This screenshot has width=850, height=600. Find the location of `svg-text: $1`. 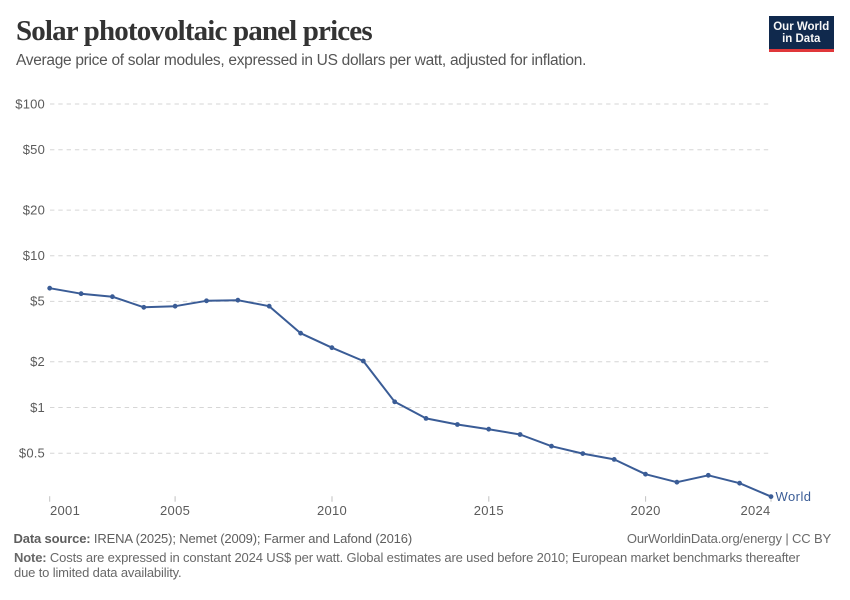

svg-text: $1 is located at coordinates (37, 407).